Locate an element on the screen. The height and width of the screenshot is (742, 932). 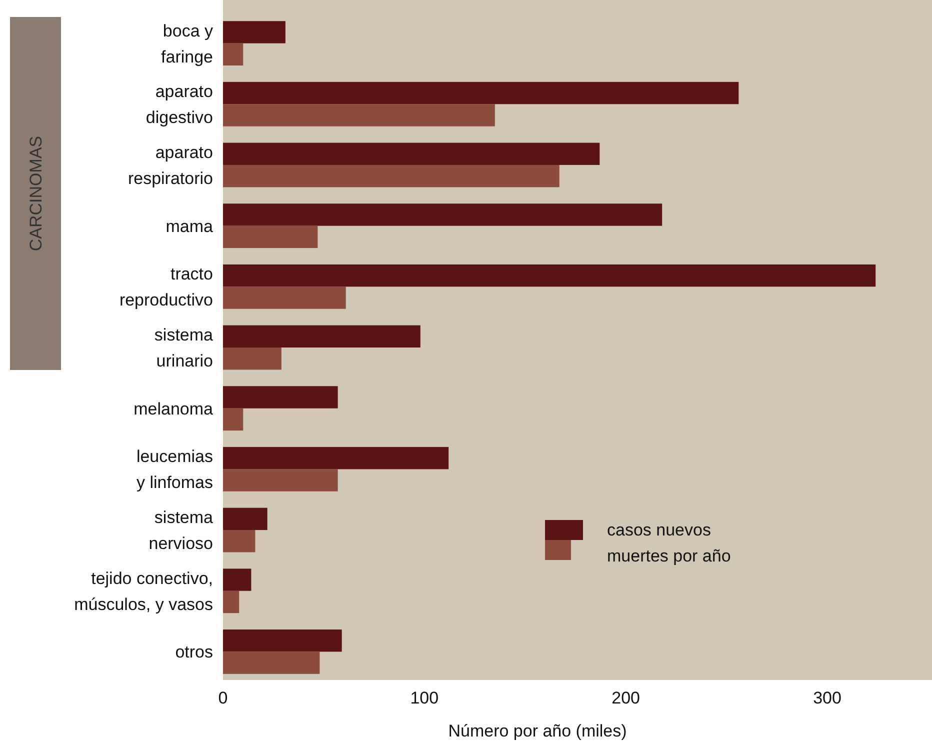
legend-label: casos nuevos is located at coordinates (659, 530).